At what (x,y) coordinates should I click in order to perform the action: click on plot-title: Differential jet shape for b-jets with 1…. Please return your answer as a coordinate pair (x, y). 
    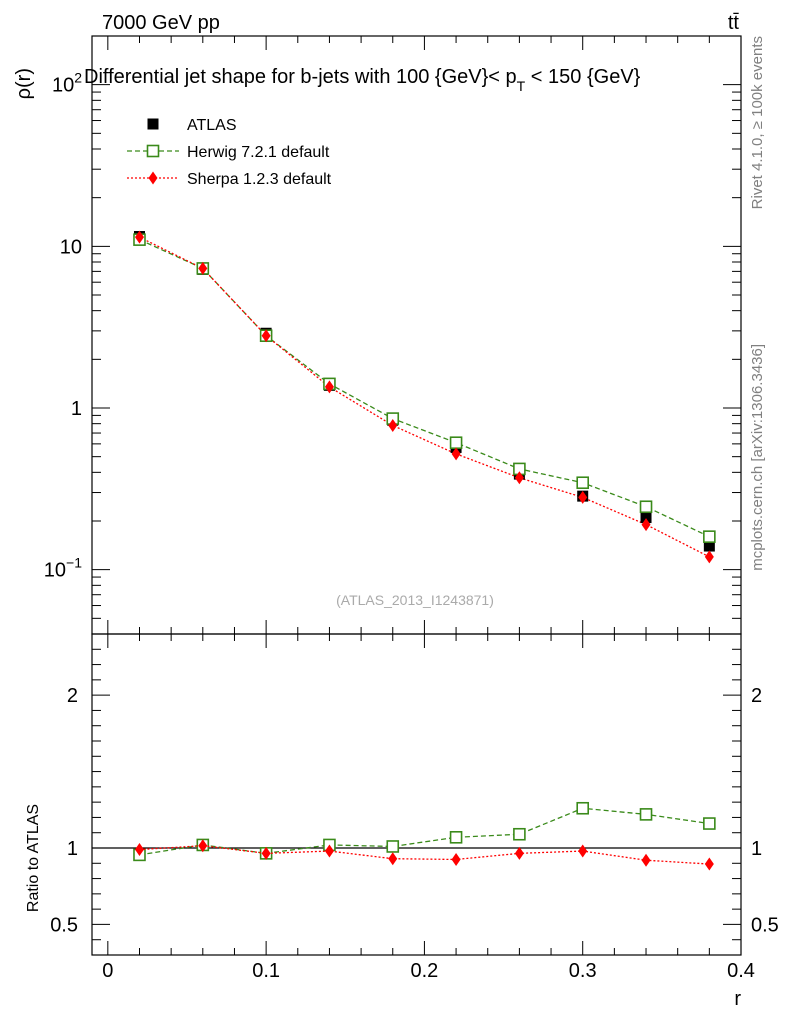
    Looking at the image, I should click on (362, 80).